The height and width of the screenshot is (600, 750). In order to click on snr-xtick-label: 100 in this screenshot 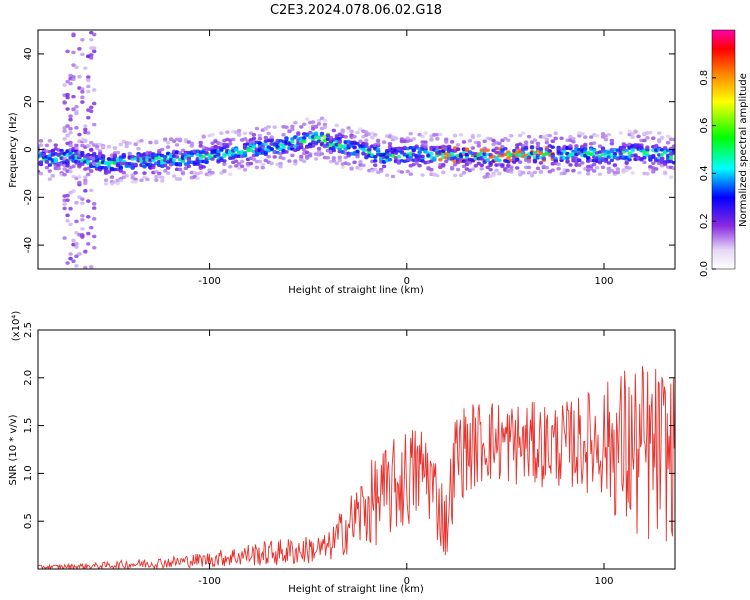, I will do `click(603, 581)`.